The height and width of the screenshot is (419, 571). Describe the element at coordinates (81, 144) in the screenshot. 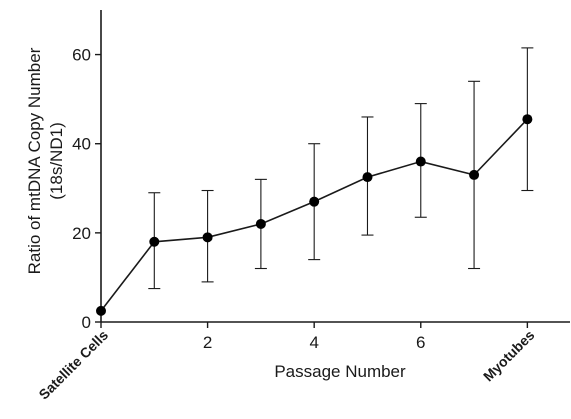

I see `y-tick-label: 40` at that location.